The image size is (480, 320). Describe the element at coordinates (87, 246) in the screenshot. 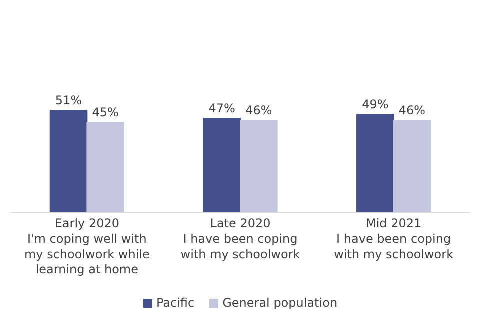

I see `x-tick-label: Early 2020 I'm coping well with my schoolwork while learning at home` at that location.